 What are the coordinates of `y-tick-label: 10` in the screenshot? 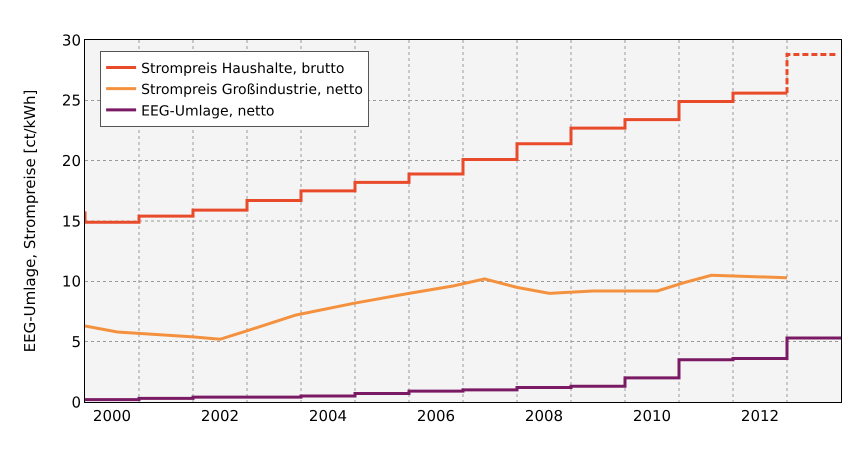 It's located at (71, 281).